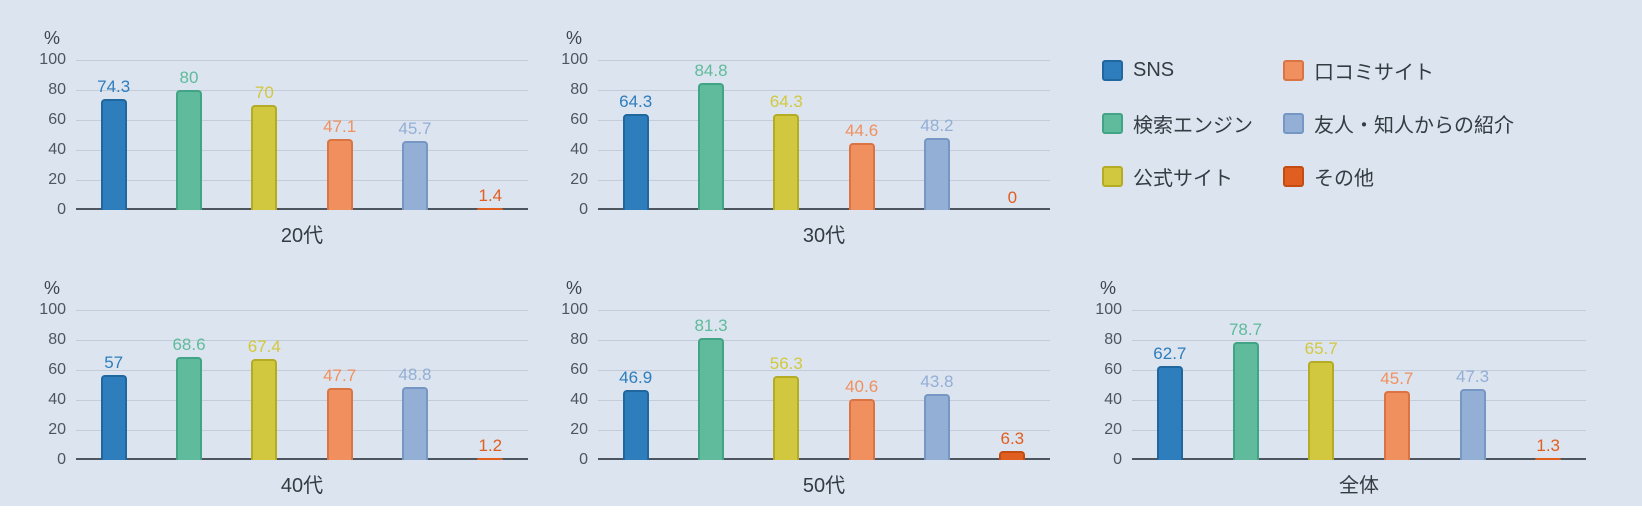 This screenshot has width=1642, height=530. I want to click on bar-group-3: 47.7, so click(339, 385).